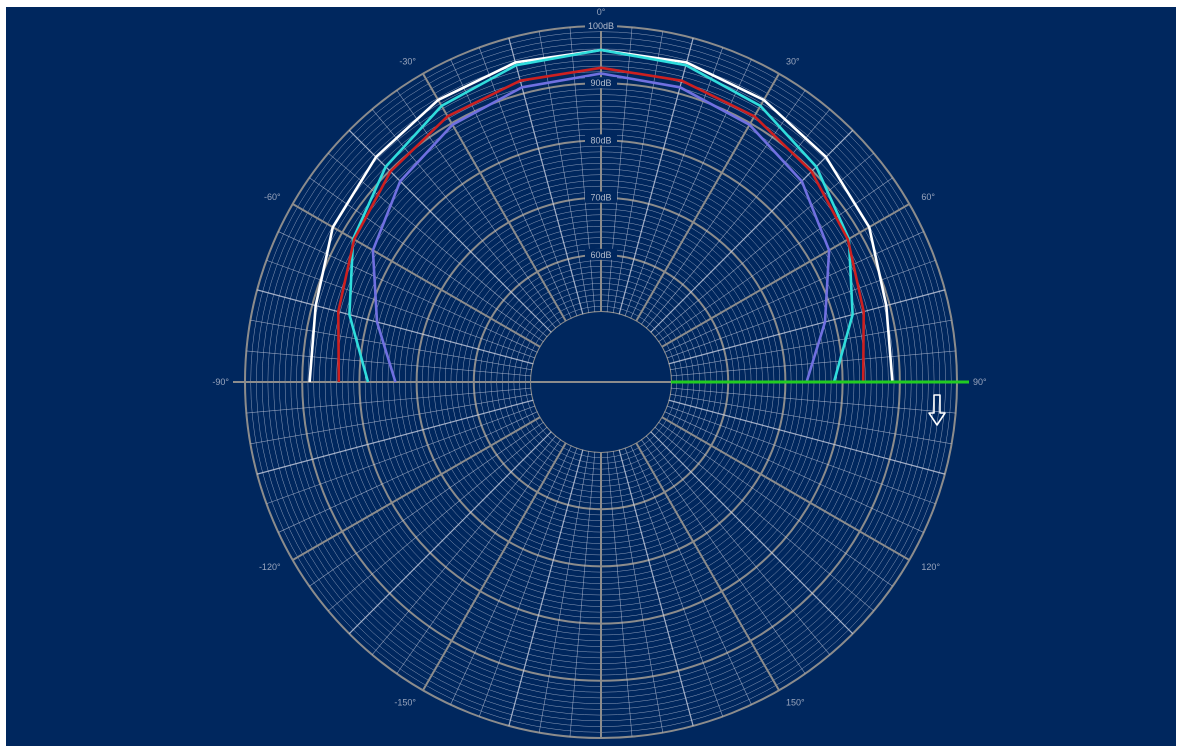 This screenshot has width=1182, height=753. I want to click on radial-tick-label: 80dB, so click(600, 140).